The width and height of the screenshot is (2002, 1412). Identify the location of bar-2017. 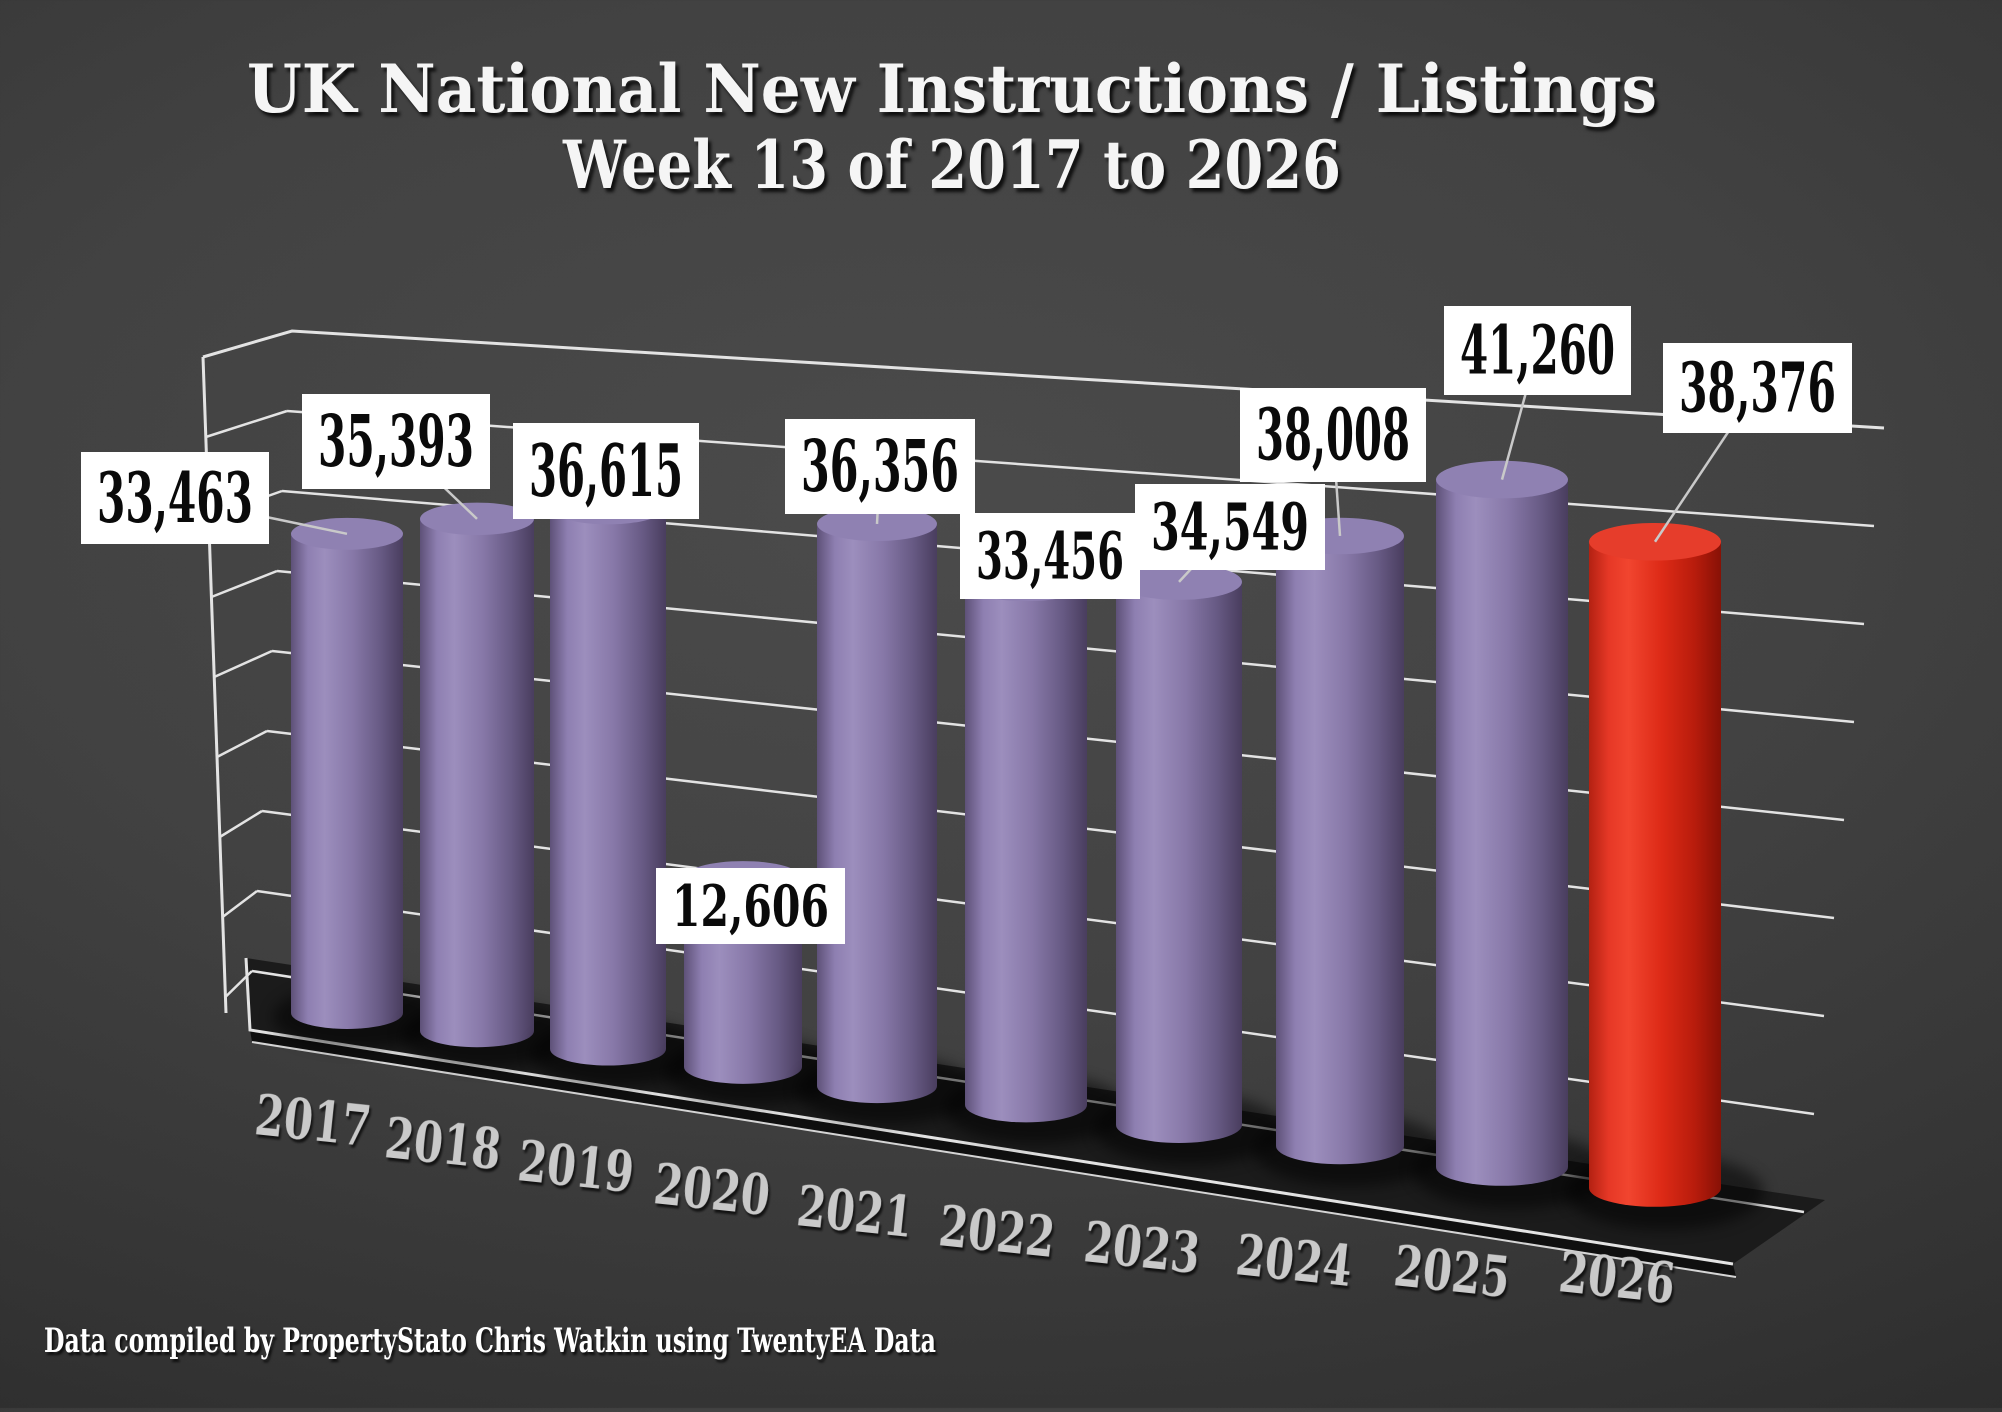
(357, 783).